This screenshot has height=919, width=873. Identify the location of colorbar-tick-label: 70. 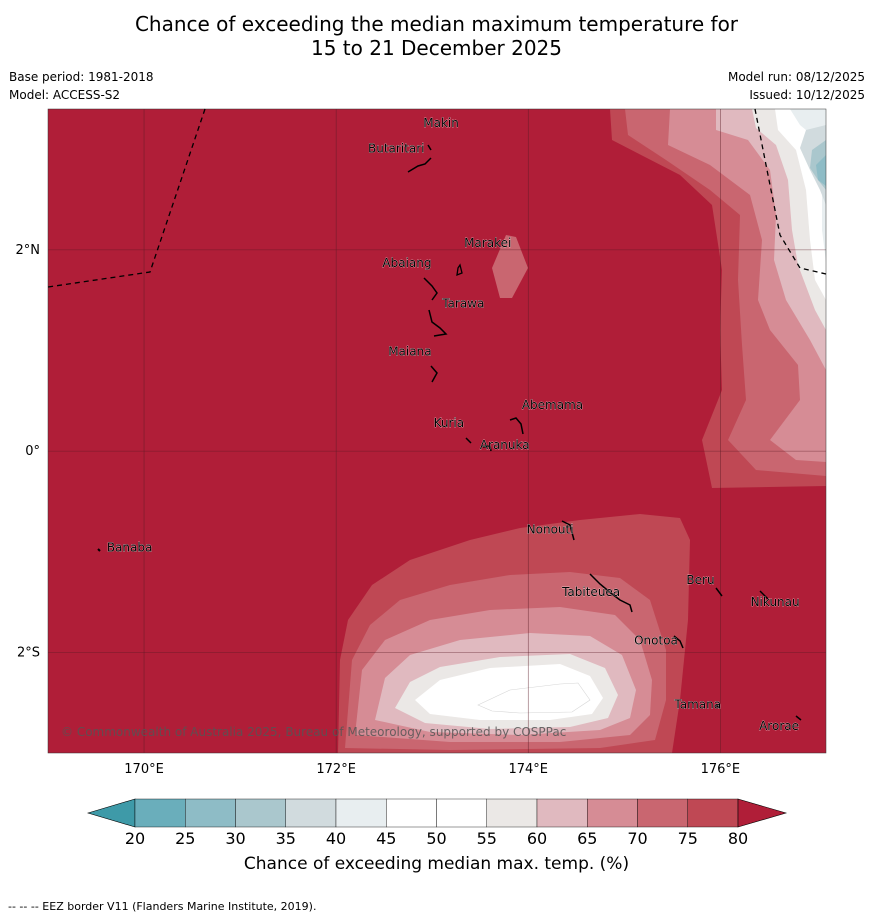
(637, 838).